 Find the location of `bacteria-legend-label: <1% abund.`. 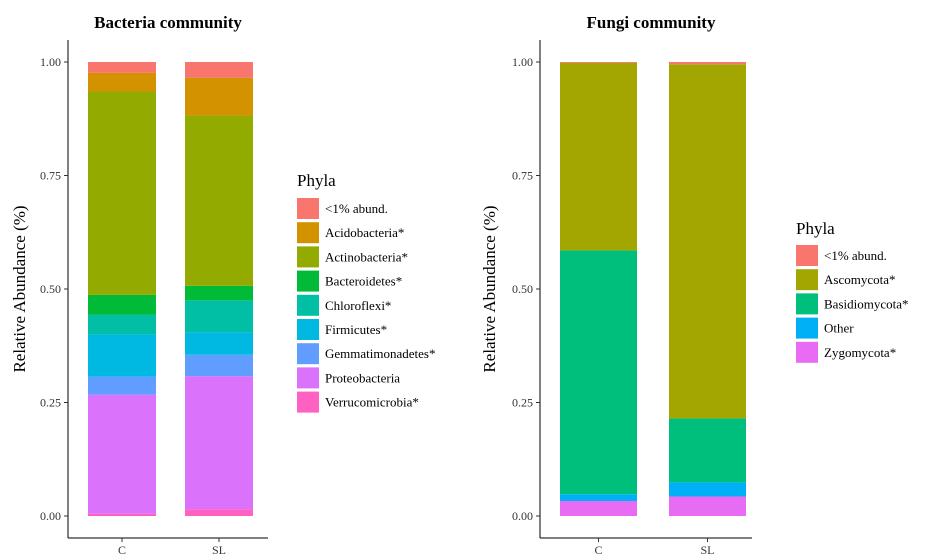

bacteria-legend-label: <1% abund. is located at coordinates (356, 208).